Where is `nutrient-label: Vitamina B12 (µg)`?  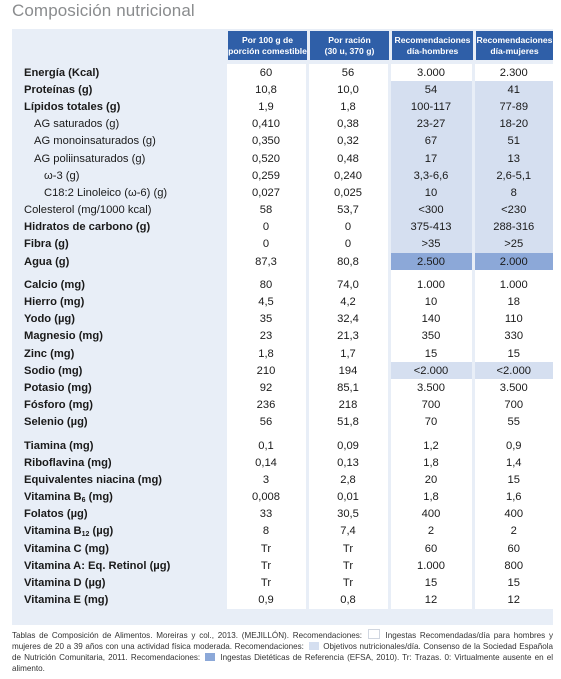 nutrient-label: Vitamina B12 (µg) is located at coordinates (119, 531).